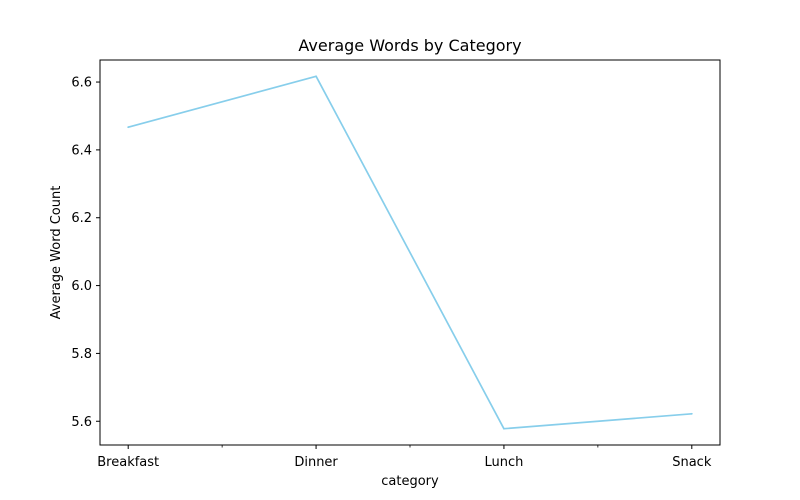 Image resolution: width=800 pixels, height=500 pixels. I want to click on y-tick-label: 5.8, so click(81, 354).